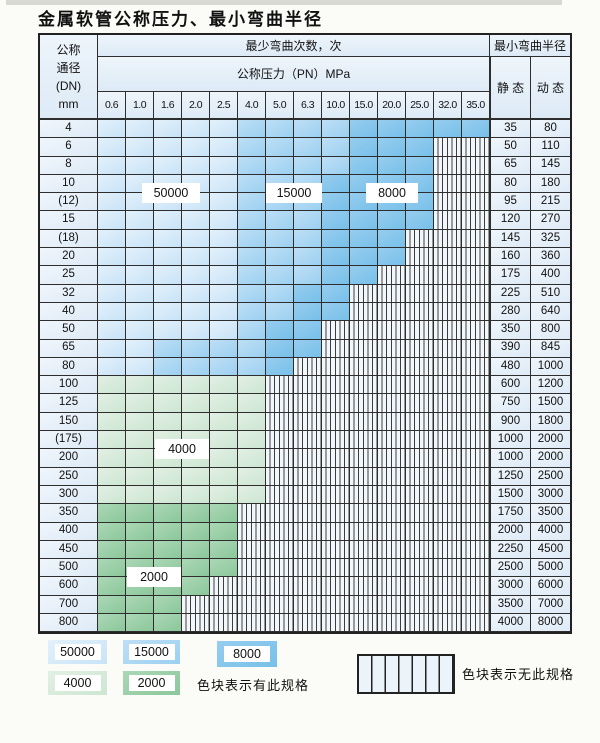 This screenshot has height=743, width=600. Describe the element at coordinates (510, 312) in the screenshot. I see `static-radius-cell: 280` at that location.